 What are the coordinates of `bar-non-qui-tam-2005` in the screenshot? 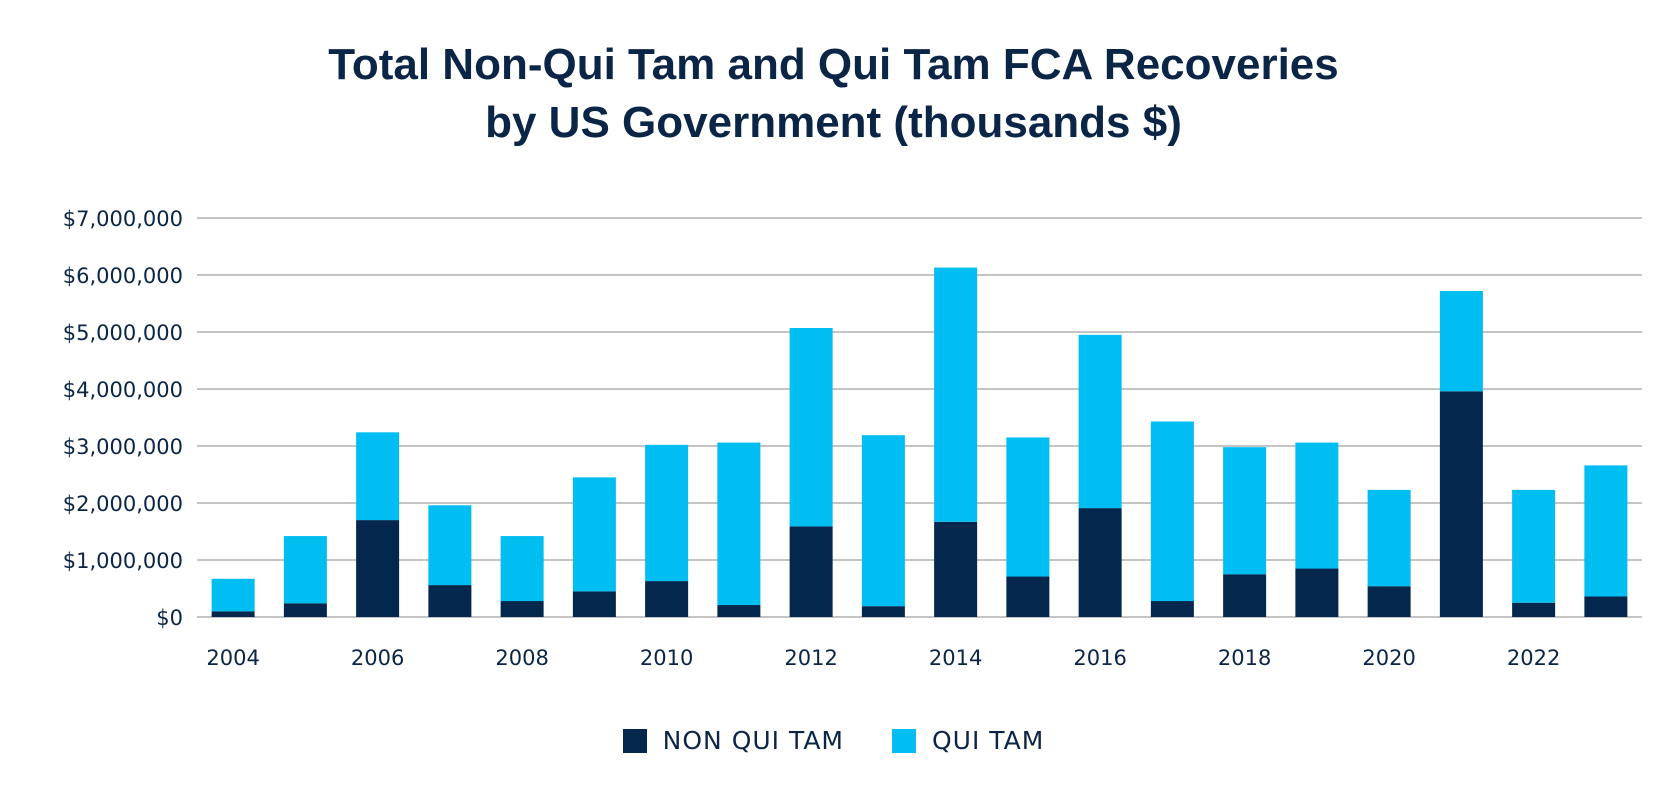 It's located at (305, 610).